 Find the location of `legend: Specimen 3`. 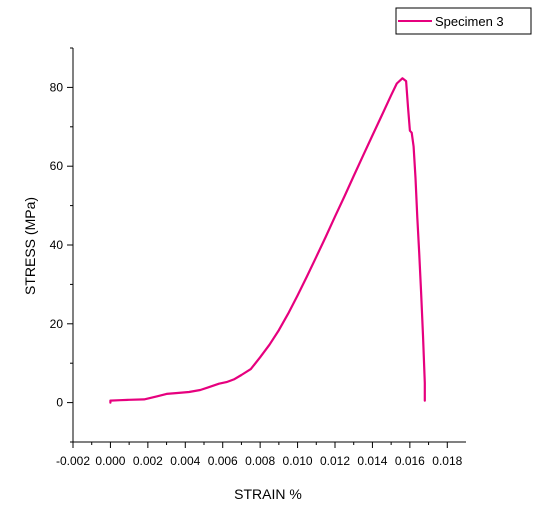

legend: Specimen 3 is located at coordinates (463, 21).